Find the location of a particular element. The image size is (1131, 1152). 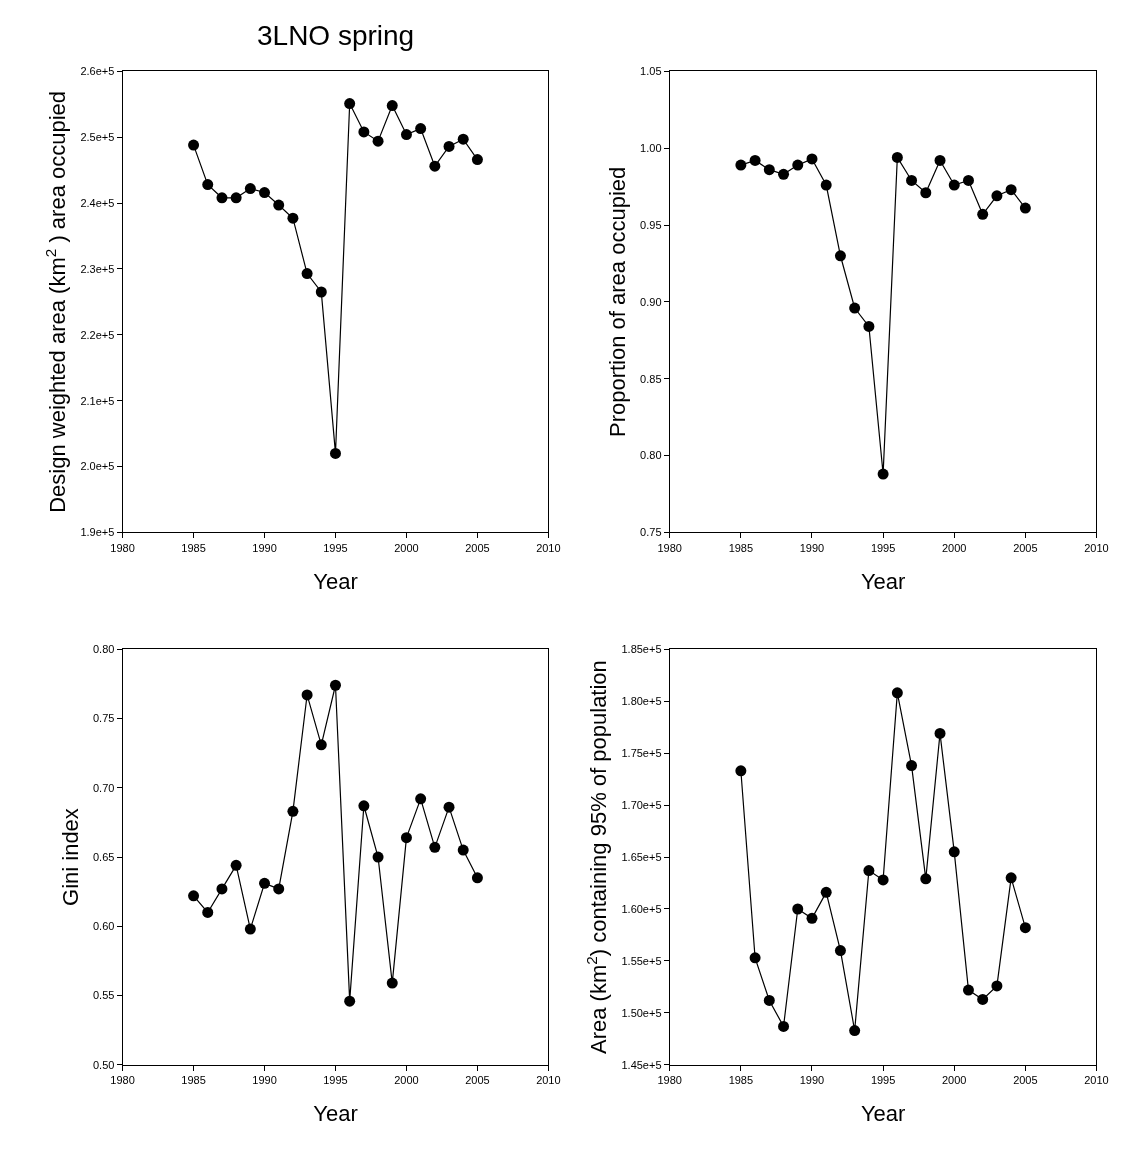

y-tick-label: 2.4e+5 is located at coordinates (97, 202).